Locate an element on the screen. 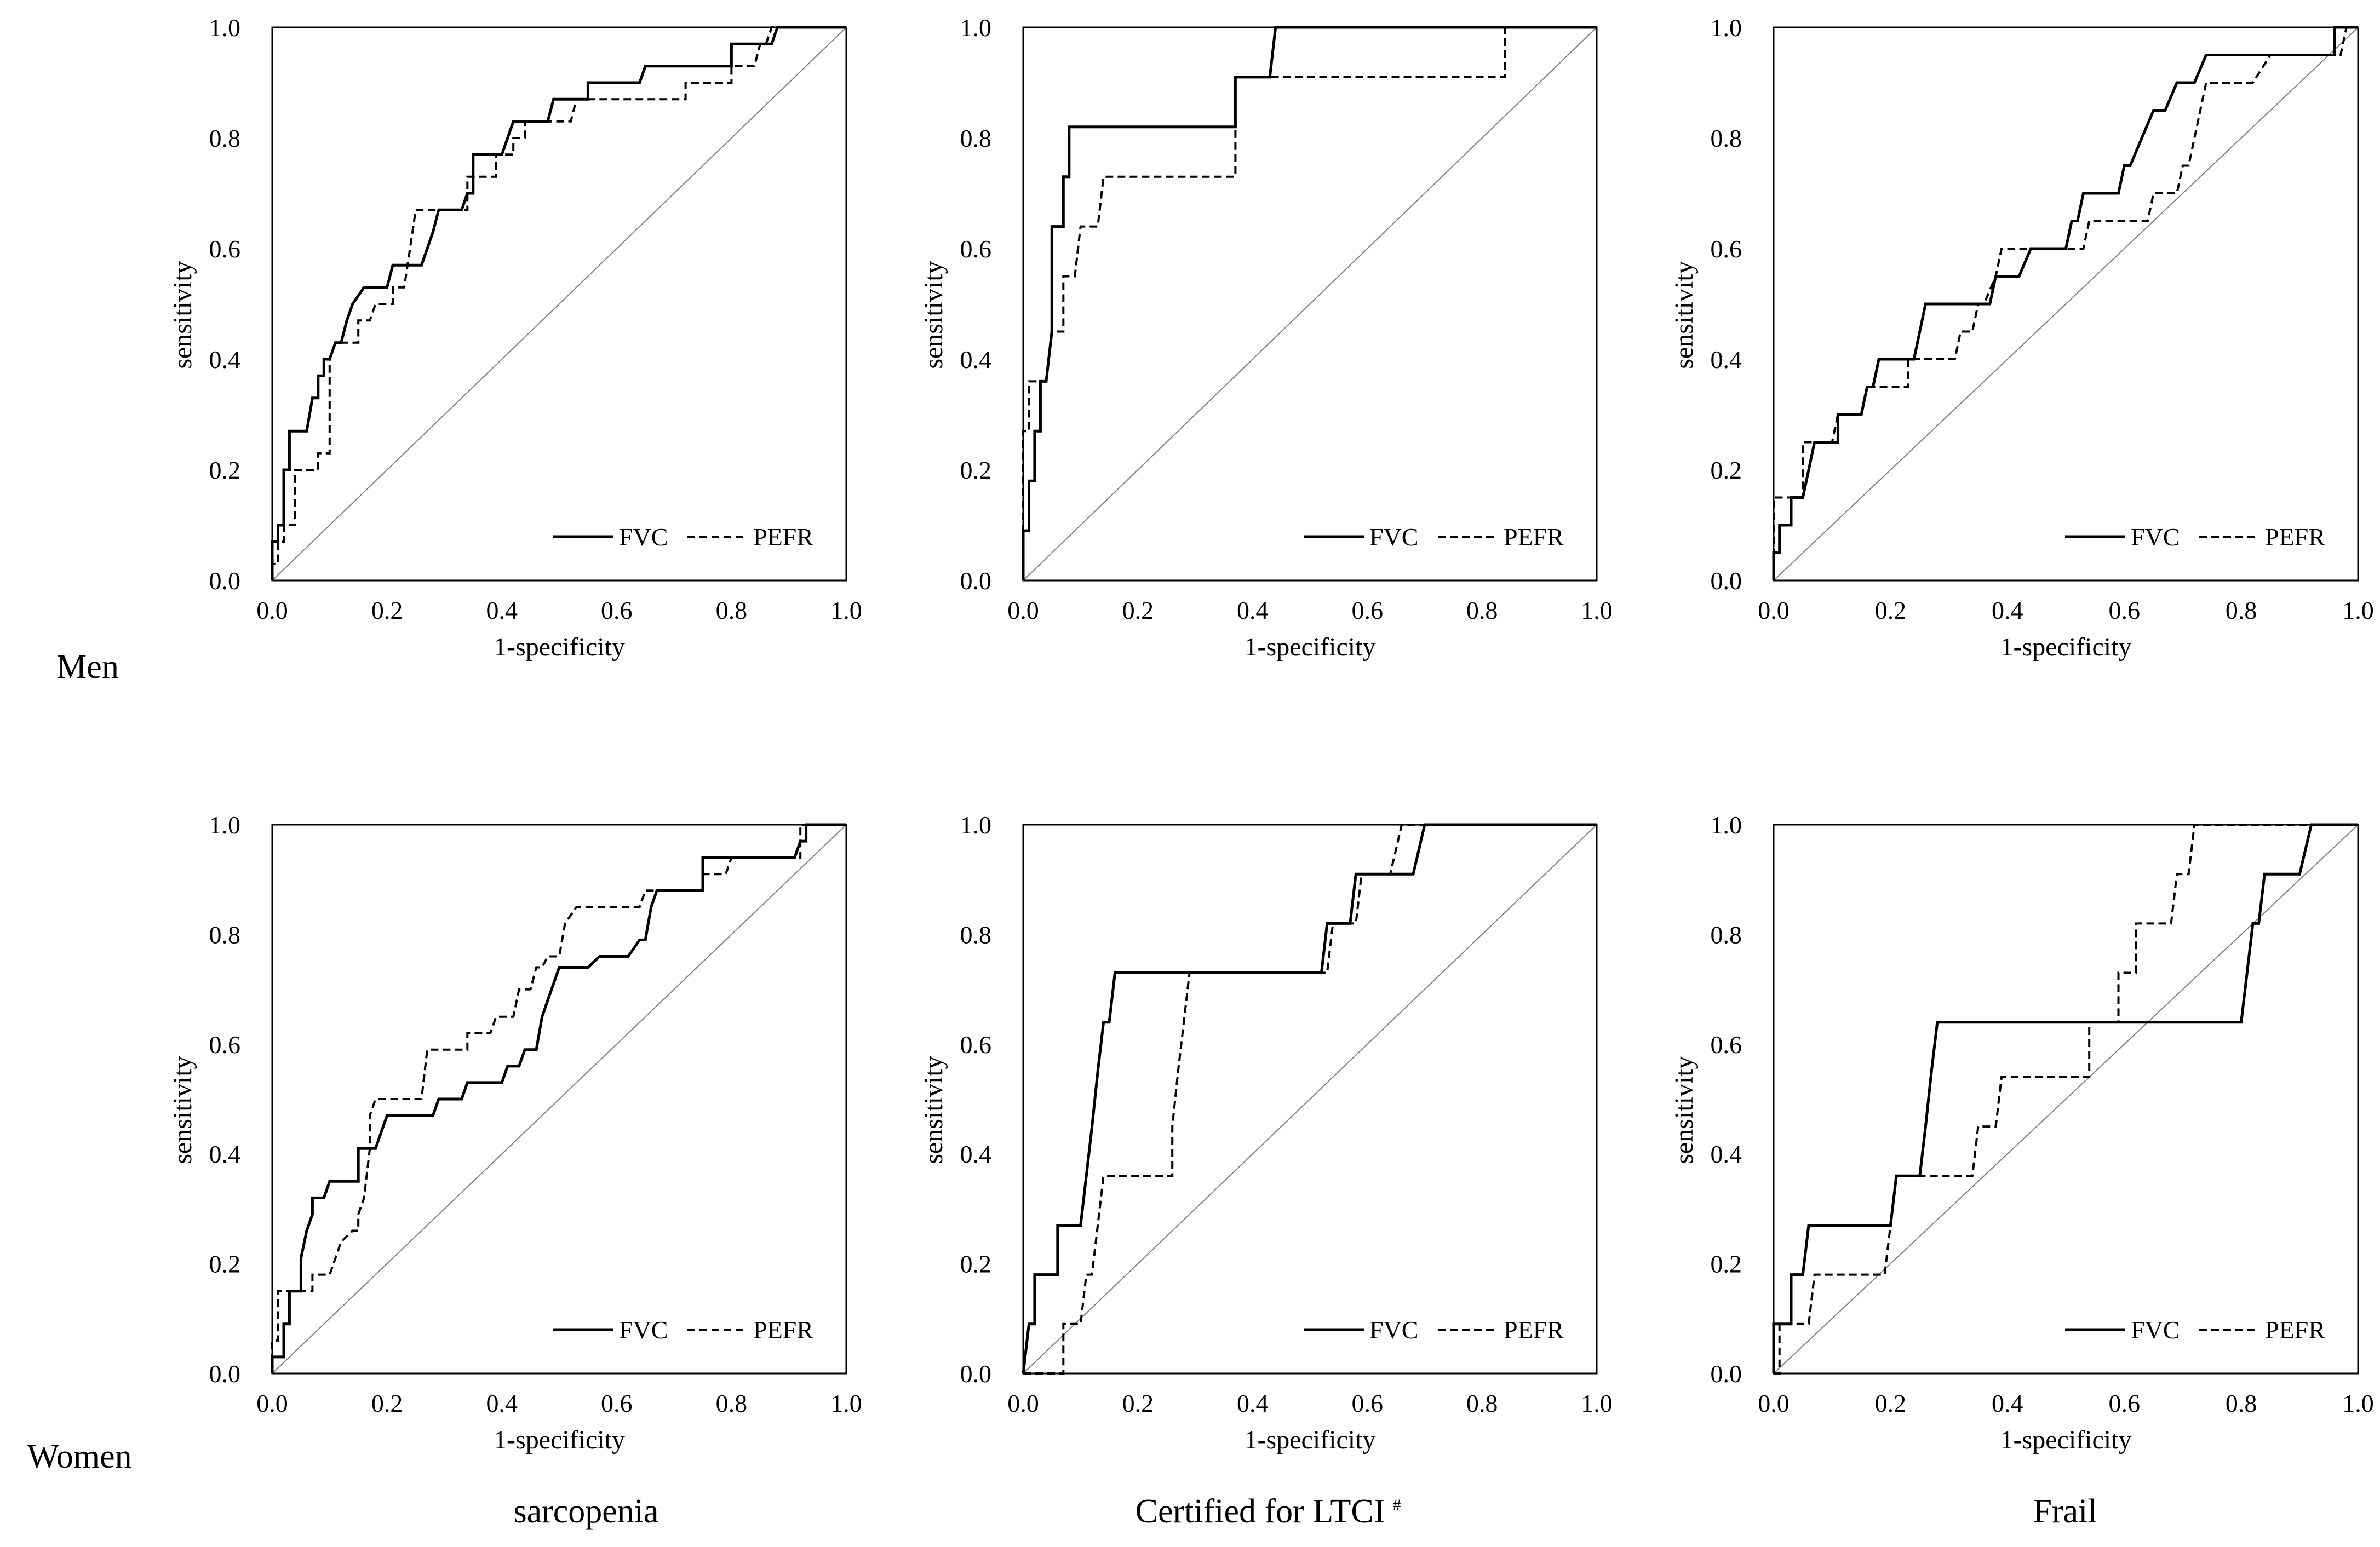 This screenshot has width=2380, height=1547. column-label-ltci-text: Certified for LTCI is located at coordinates (1260, 1511).